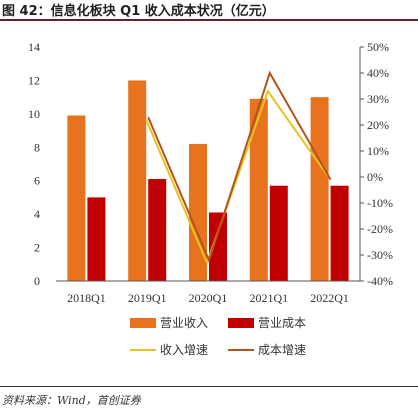 The image size is (418, 410). What do you see at coordinates (380, 281) in the screenshot?
I see `right-tick-label: -40%` at bounding box center [380, 281].